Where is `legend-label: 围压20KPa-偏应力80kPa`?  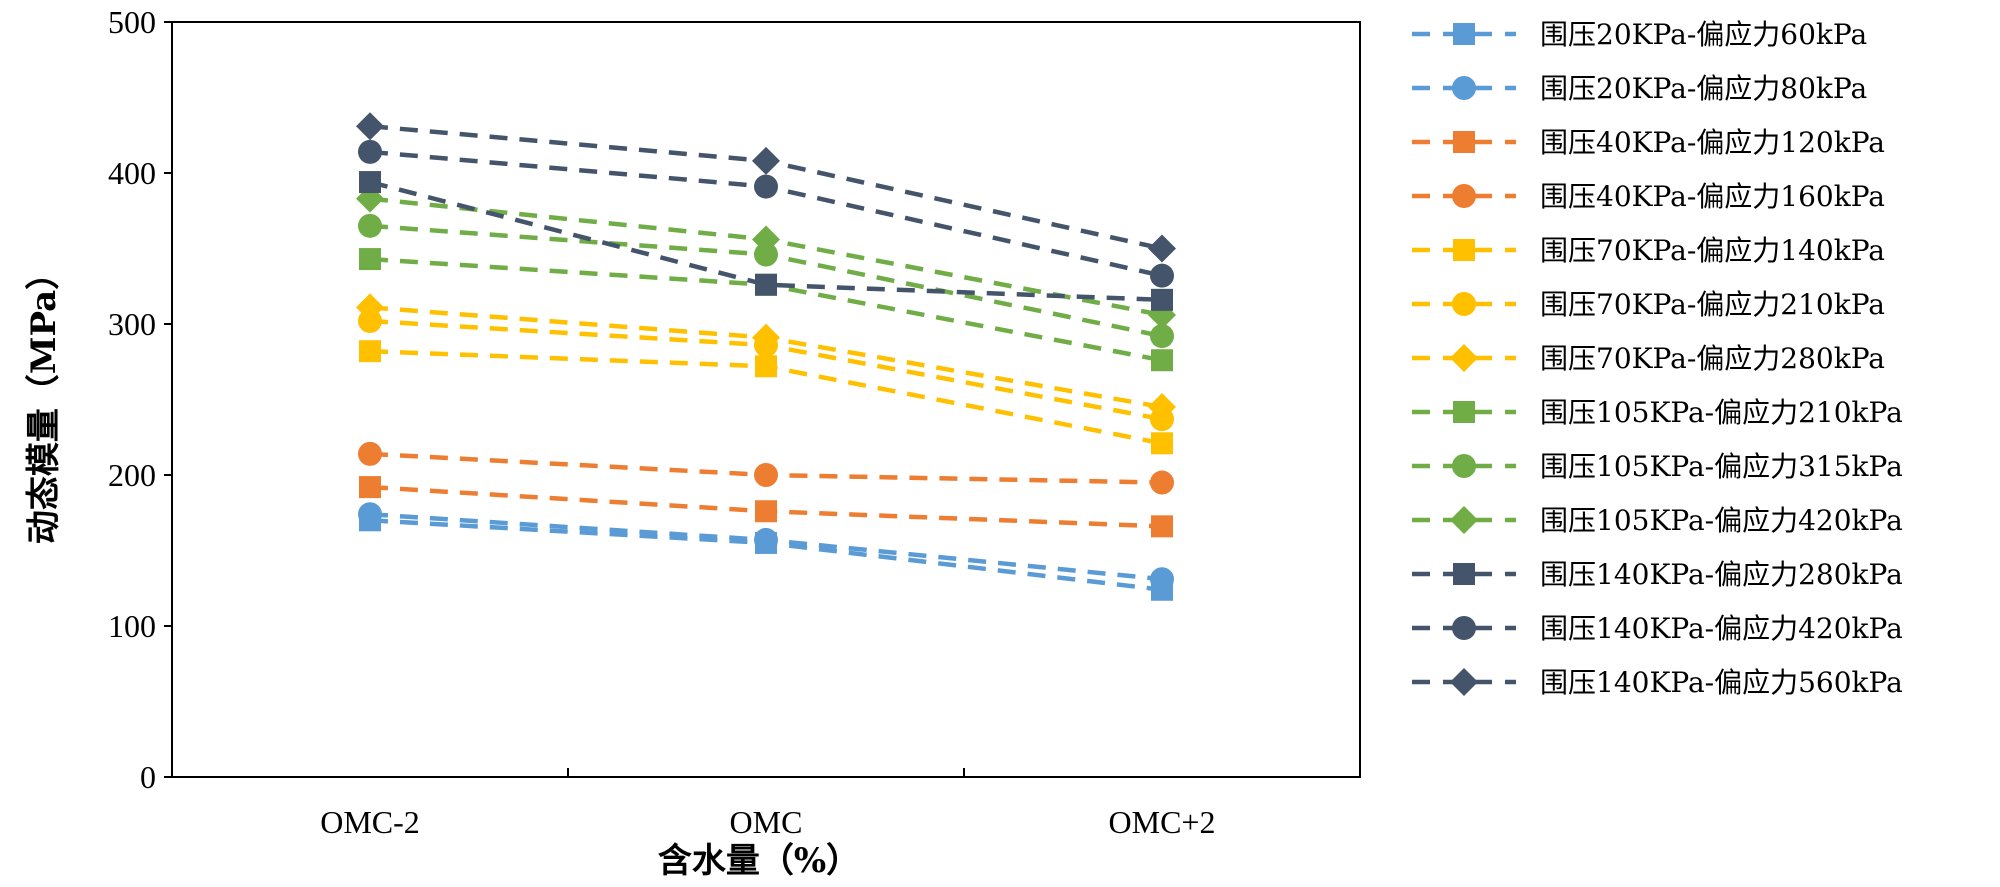 legend-label: 围压20KPa-偏应力80kPa is located at coordinates (1703, 88).